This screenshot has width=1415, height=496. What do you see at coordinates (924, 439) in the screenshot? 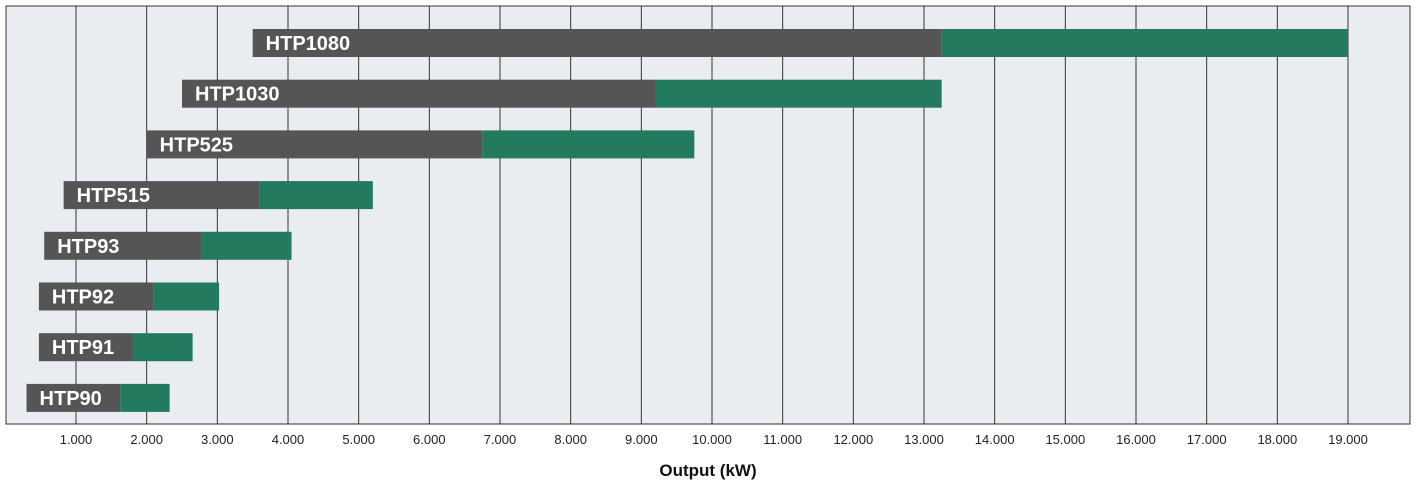
I see `x-tick-label: 13.000` at bounding box center [924, 439].